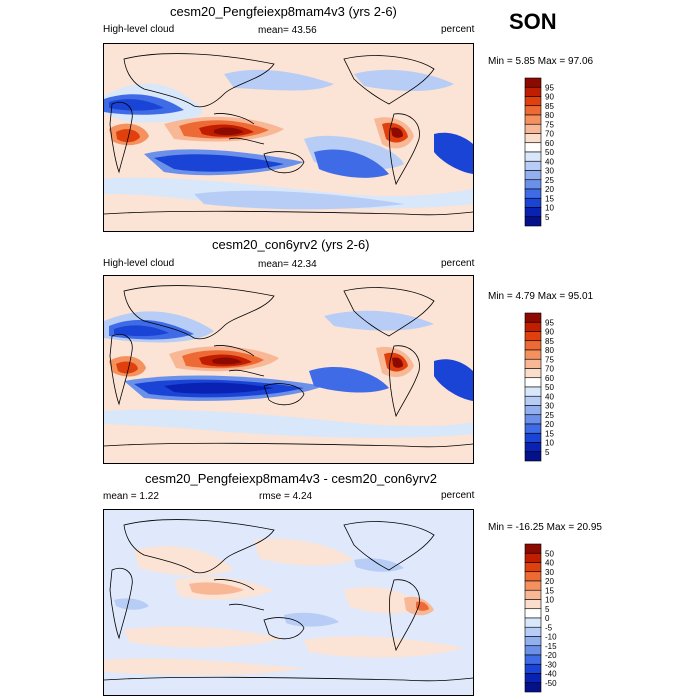  Describe the element at coordinates (551, 637) in the screenshot. I see `colorbar-tick-label: -10` at that location.